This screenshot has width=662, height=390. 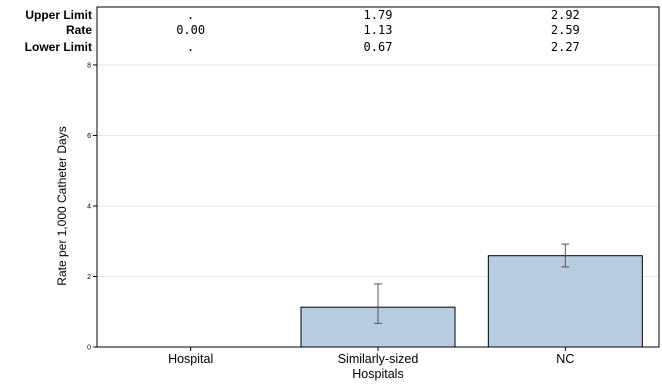 I want to click on stats-cell-value: 0.00, so click(x=190, y=30).